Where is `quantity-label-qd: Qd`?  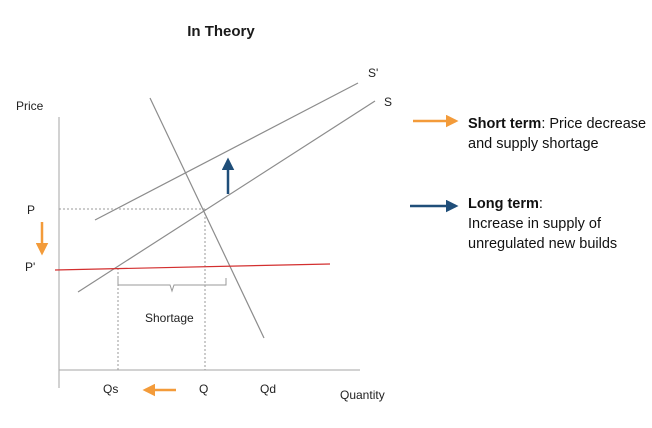 quantity-label-qd: Qd is located at coordinates (268, 389).